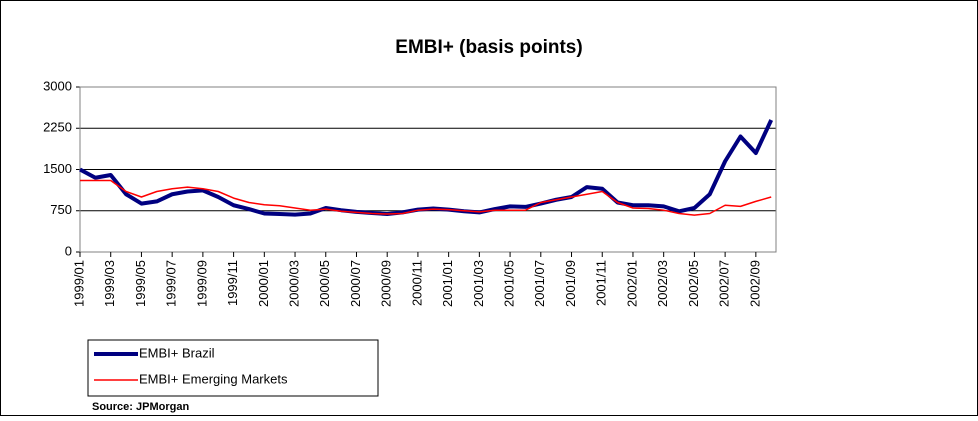 This screenshot has width=978, height=421. Describe the element at coordinates (57, 127) in the screenshot. I see `y-tick-label: 2250` at that location.